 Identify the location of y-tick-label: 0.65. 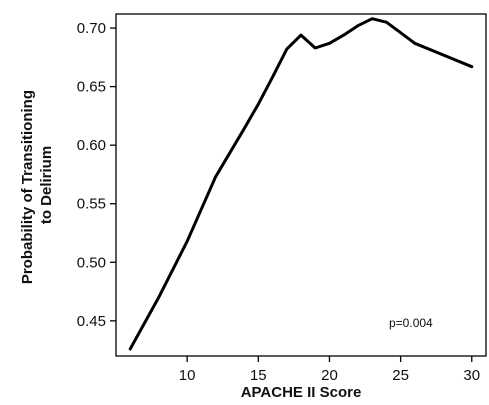
(91, 87).